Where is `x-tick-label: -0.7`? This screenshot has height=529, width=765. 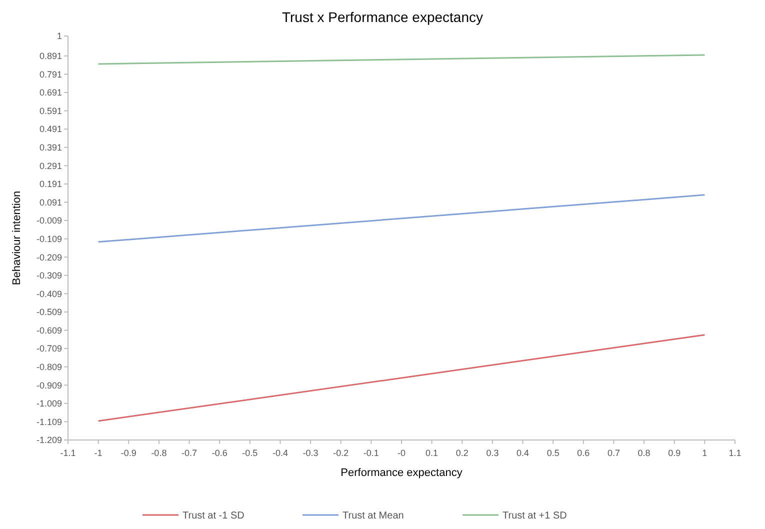 x-tick-label: -0.7 is located at coordinates (190, 453).